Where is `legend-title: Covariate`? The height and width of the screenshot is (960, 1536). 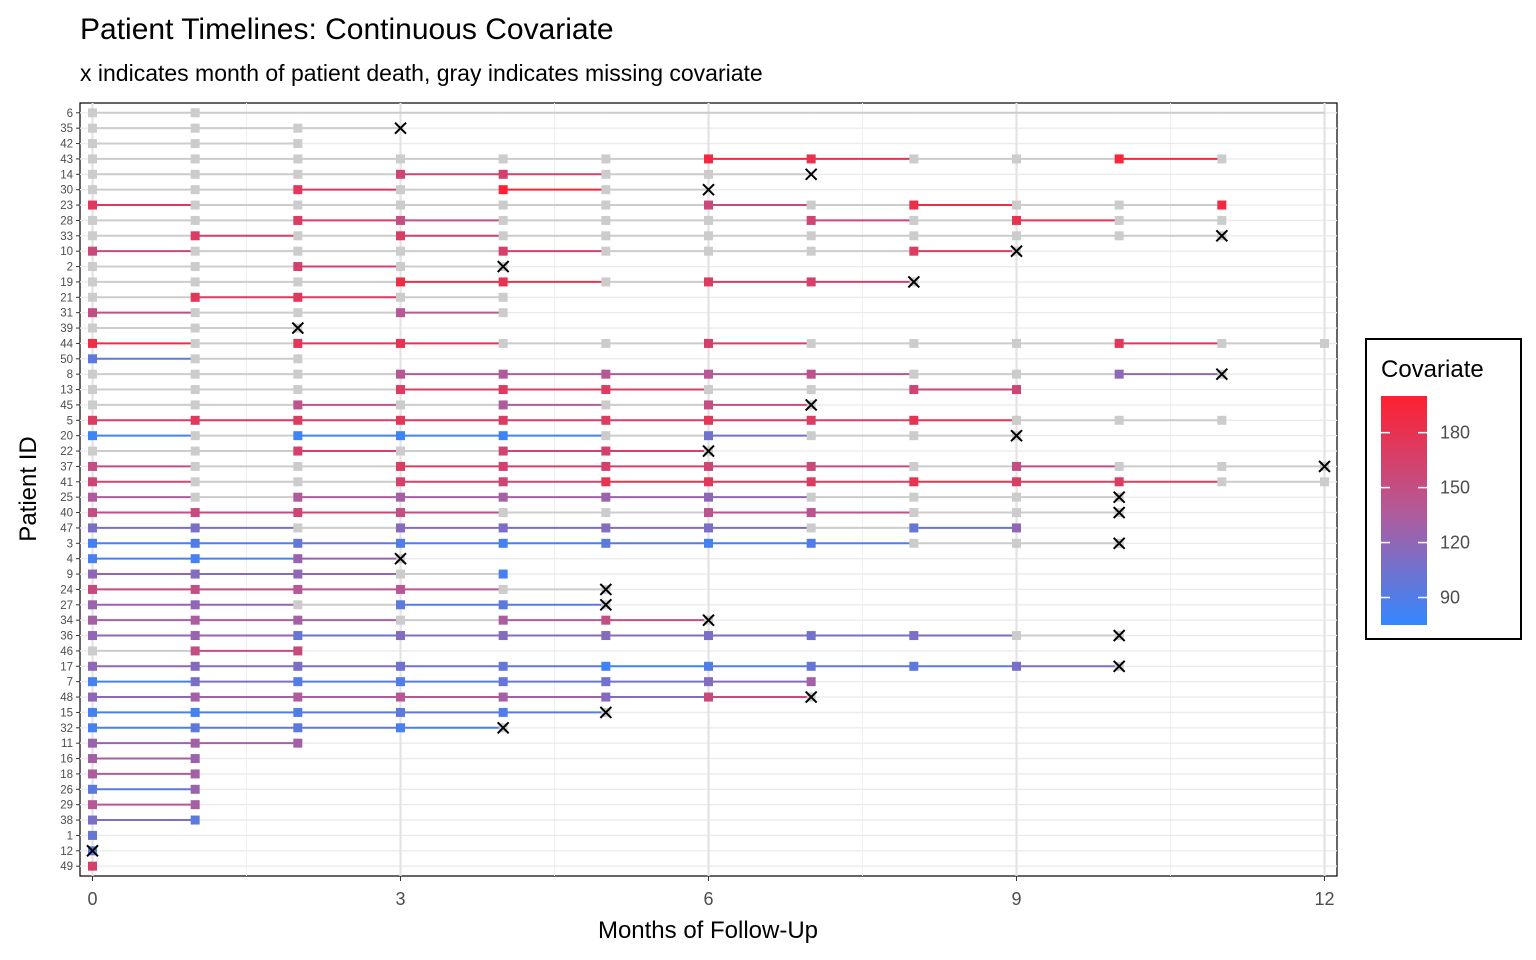 legend-title: Covariate is located at coordinates (1432, 369).